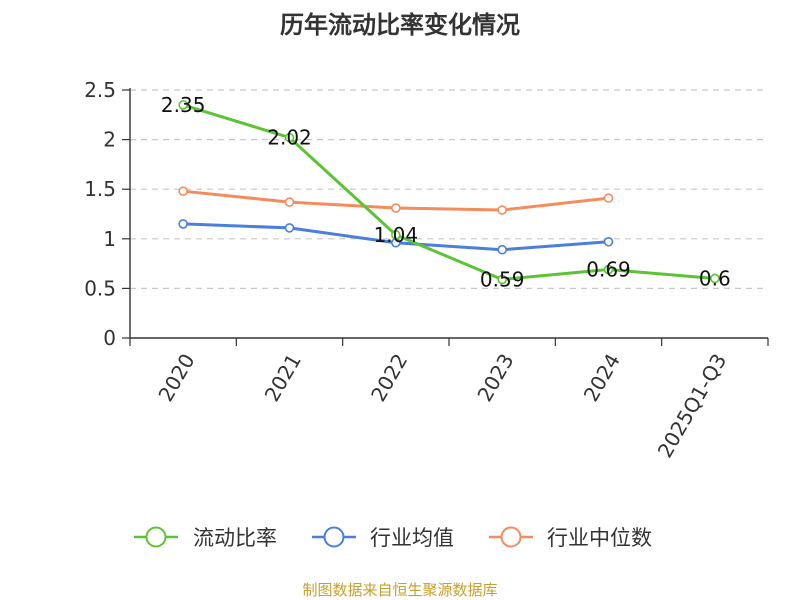 The image size is (800, 600). I want to click on legend-item: 行业均值, so click(383, 538).